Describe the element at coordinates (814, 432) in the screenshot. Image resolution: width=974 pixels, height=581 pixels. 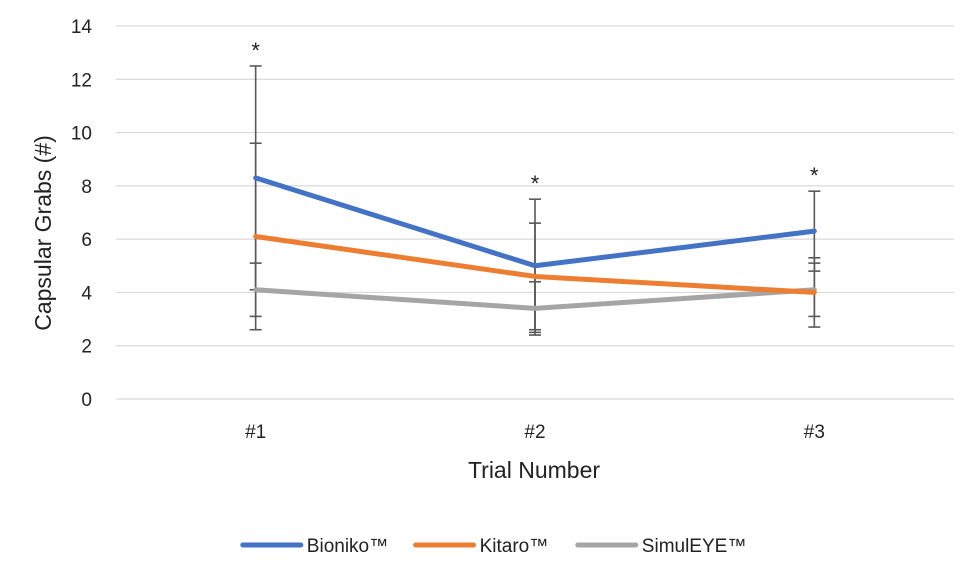
I see `x-tick-label: #3` at that location.